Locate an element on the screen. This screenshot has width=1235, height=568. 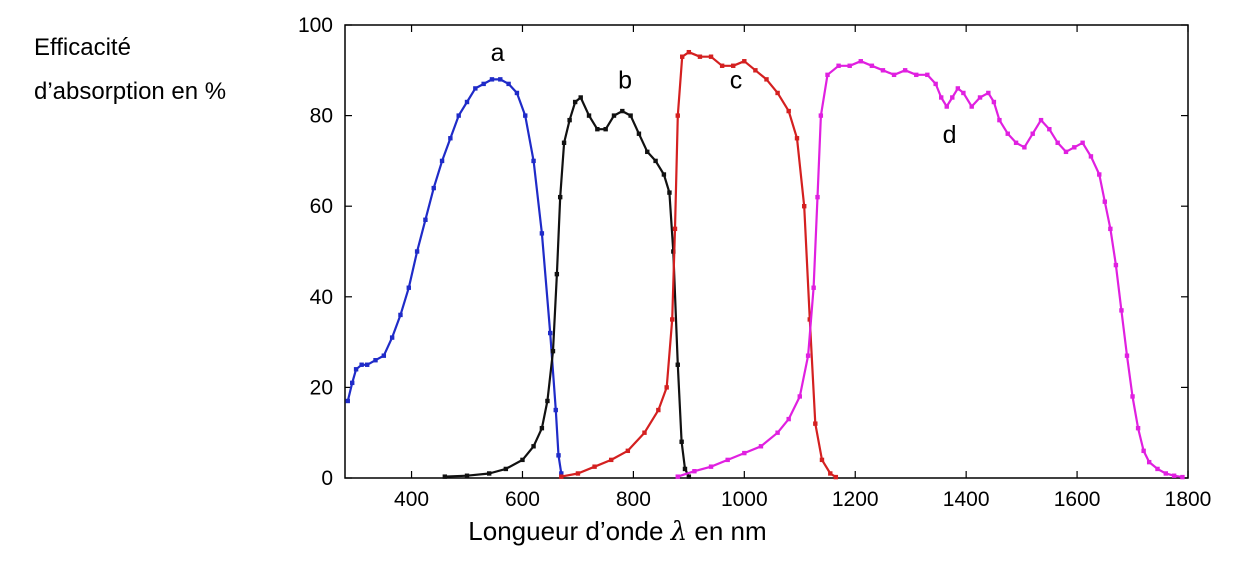
series-a is located at coordinates (454, 276).